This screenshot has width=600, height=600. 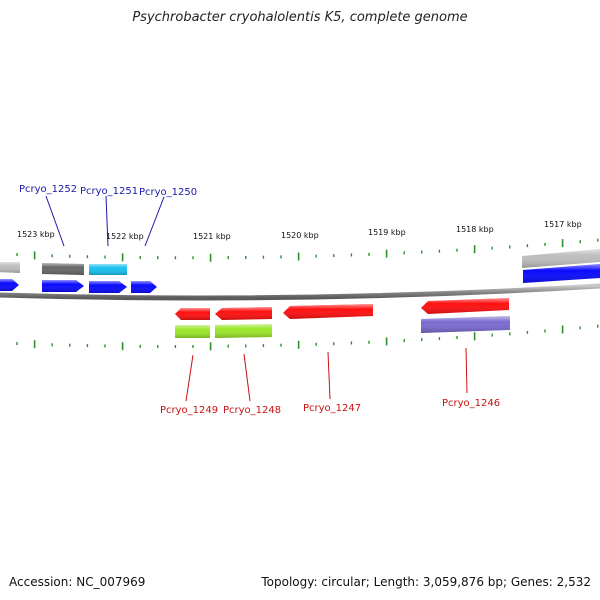 I want to click on genome-backbone, so click(x=300, y=292).